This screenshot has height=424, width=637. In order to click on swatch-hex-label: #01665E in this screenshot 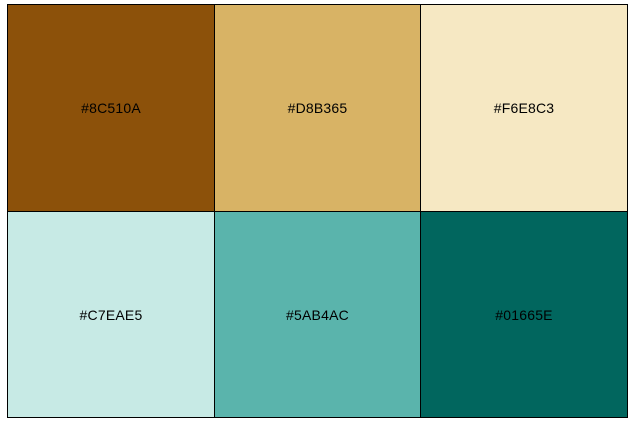, I will do `click(524, 314)`.